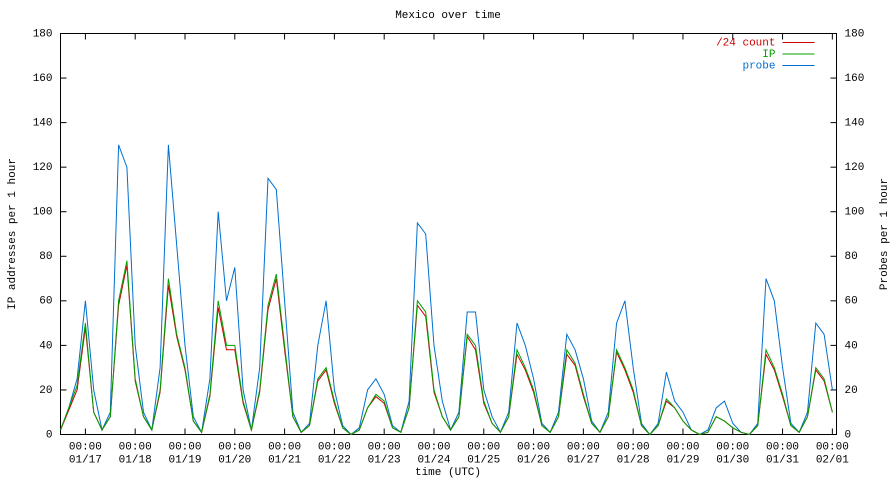 This screenshot has width=896, height=480. Describe the element at coordinates (851, 391) in the screenshot. I see `y2-tick-label: 20` at that location.